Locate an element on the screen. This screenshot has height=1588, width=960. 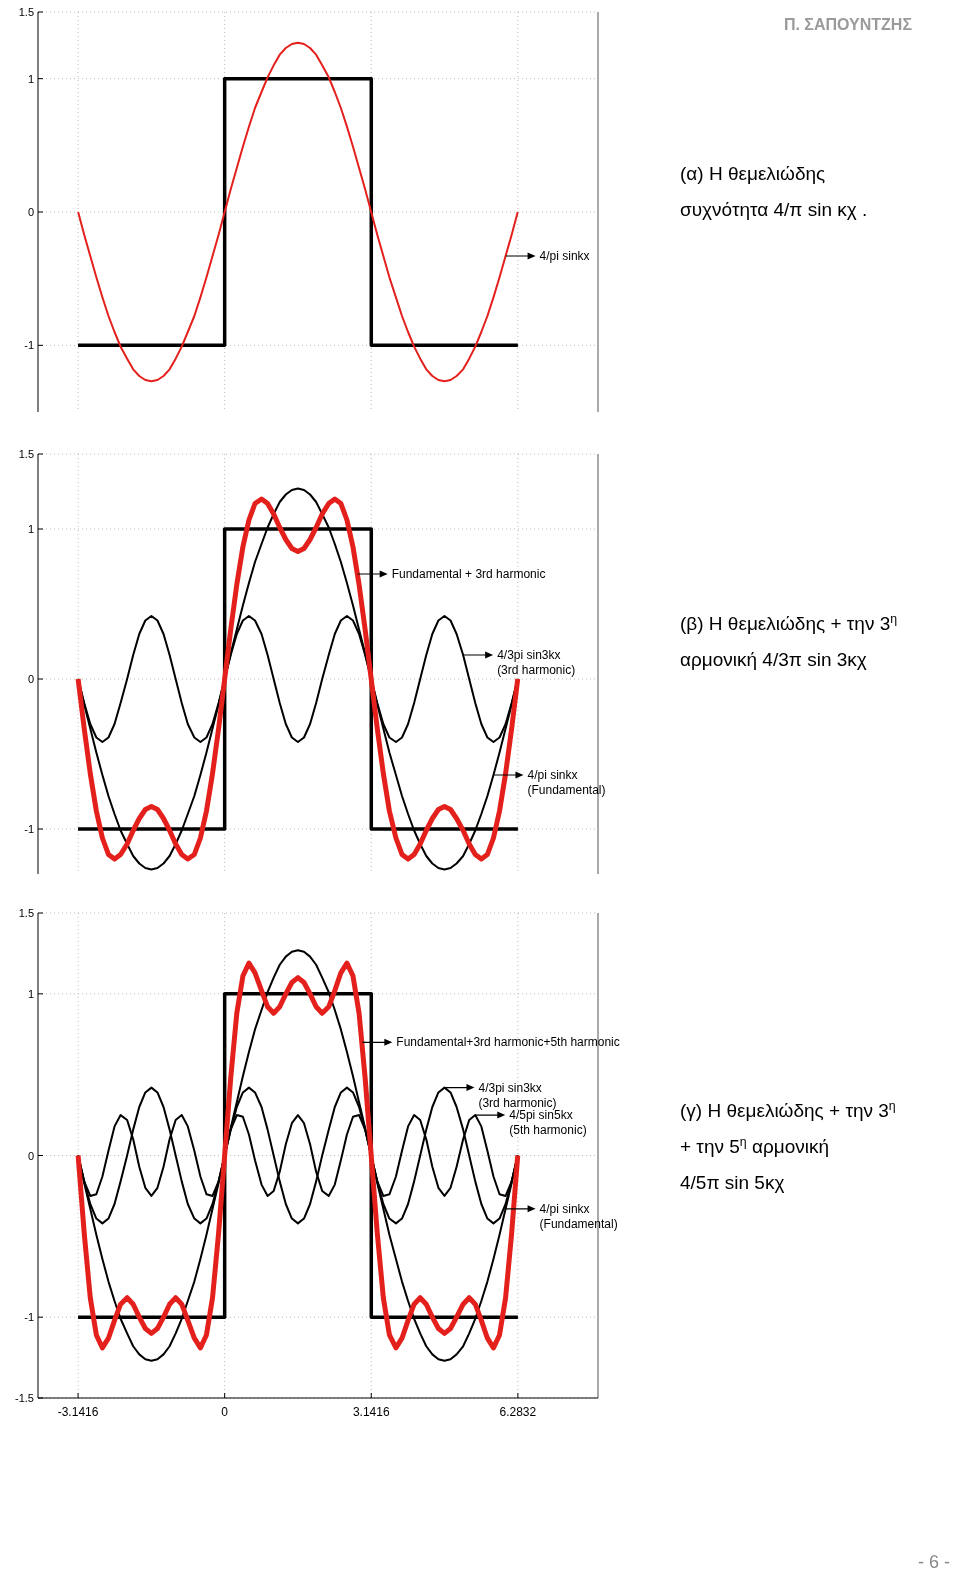
x-tick-label: -3.1416 is located at coordinates (78, 1412).